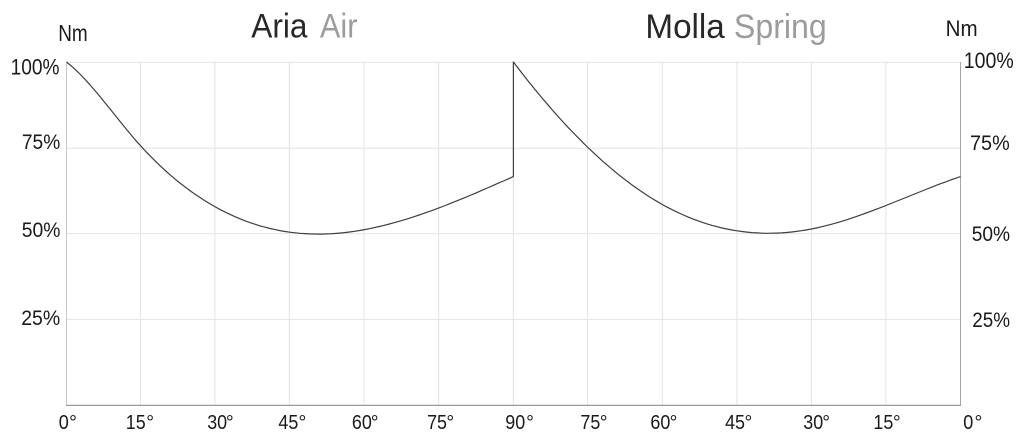 The image size is (1024, 443). Describe the element at coordinates (279, 27) in the screenshot. I see `svg-text: Aria` at that location.